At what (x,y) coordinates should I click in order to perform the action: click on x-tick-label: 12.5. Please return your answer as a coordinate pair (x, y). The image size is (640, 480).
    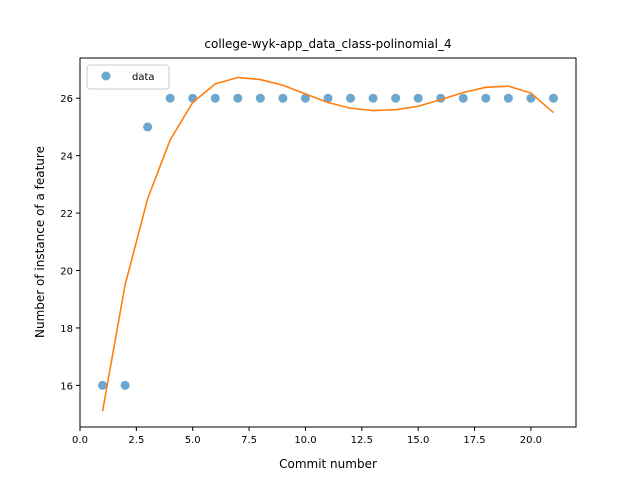
    Looking at the image, I should click on (362, 440).